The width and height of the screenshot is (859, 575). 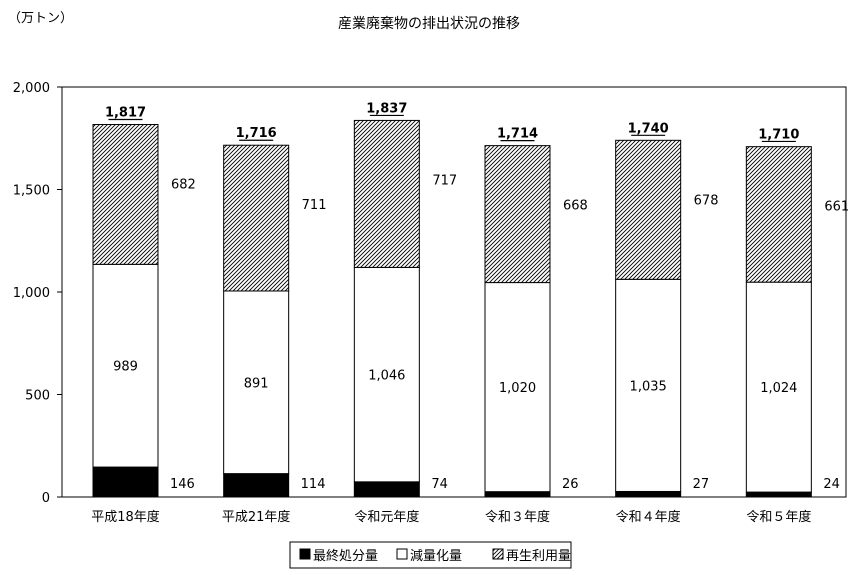 What do you see at coordinates (345, 556) in the screenshot?
I see `legend-label-final-disposal: 最終処分量` at bounding box center [345, 556].